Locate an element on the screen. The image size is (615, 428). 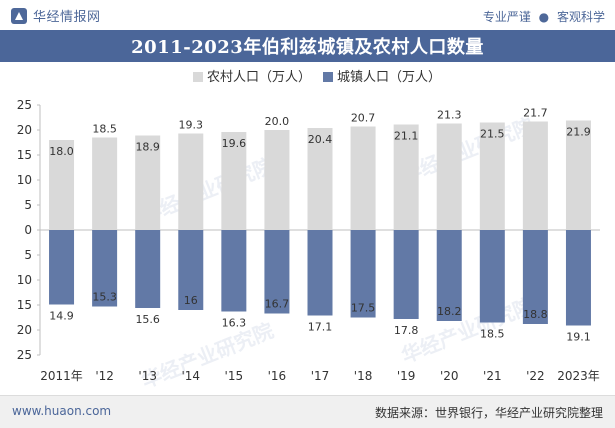
x-tick-label: '18 is located at coordinates (363, 376).